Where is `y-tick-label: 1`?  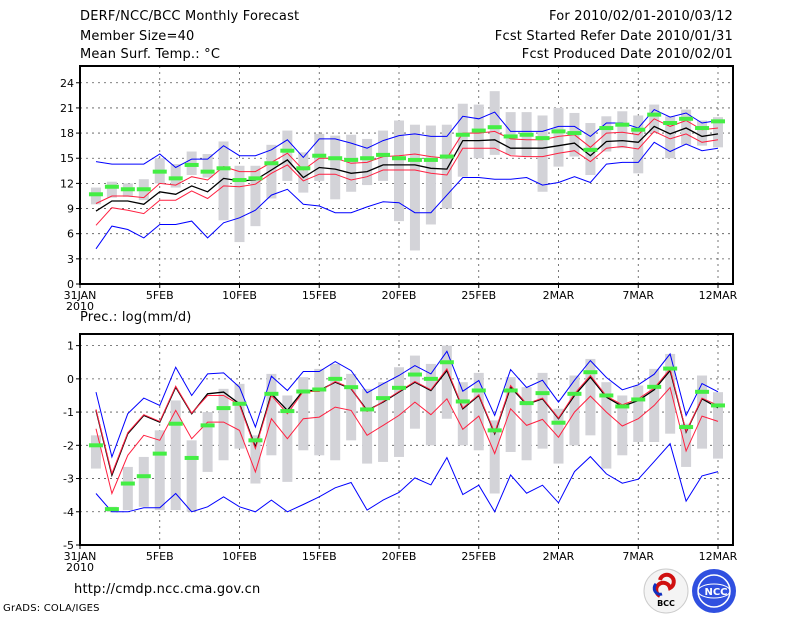 y-tick-label: 1 is located at coordinates (70, 346).